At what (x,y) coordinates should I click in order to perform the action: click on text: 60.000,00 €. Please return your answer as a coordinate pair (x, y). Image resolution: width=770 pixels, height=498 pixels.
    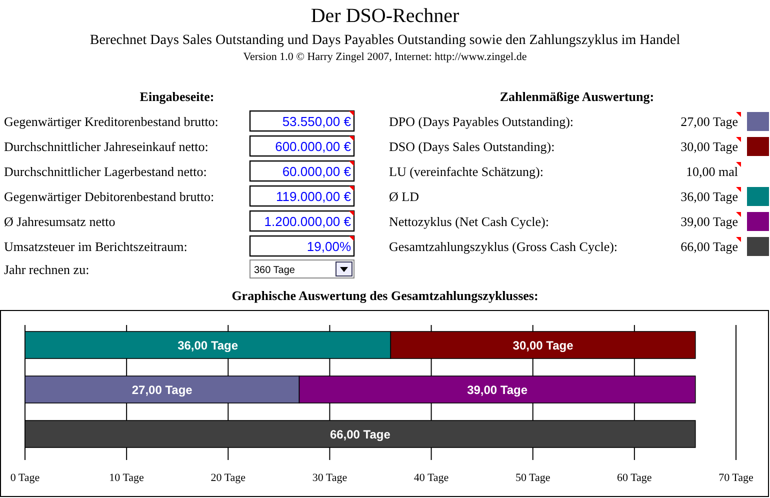
    Looking at the image, I should click on (317, 171).